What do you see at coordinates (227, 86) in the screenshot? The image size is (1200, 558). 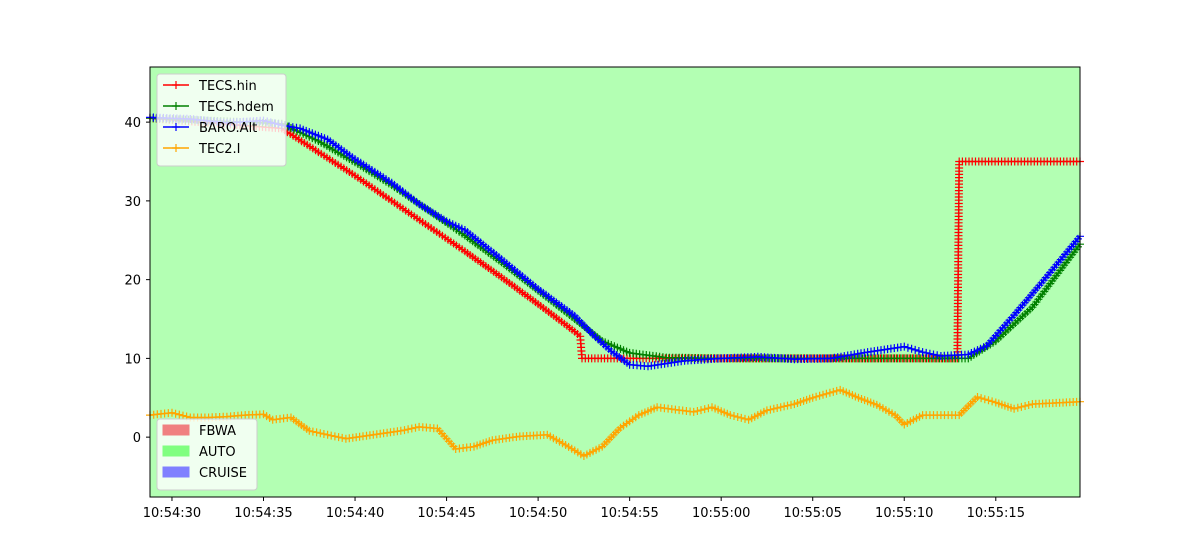 I see `legend-label-tecs-hin: TECS.hin` at bounding box center [227, 86].